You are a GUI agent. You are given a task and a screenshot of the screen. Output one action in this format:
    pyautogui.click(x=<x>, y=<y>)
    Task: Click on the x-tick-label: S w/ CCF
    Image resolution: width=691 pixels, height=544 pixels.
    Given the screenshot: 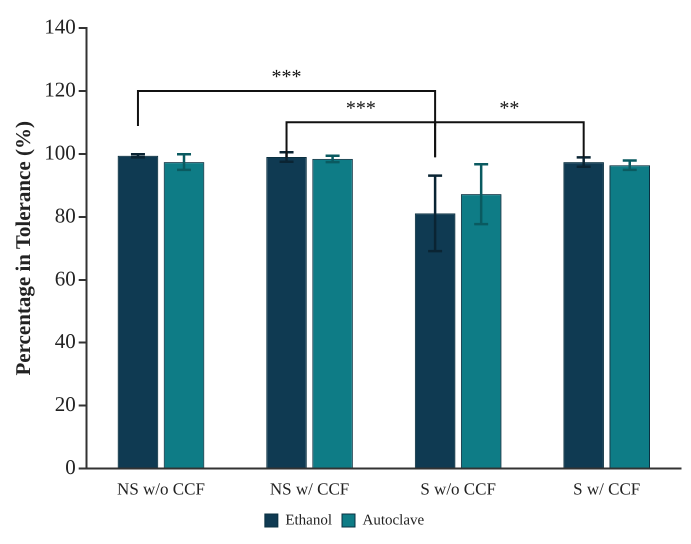 What is the action you would take?
    pyautogui.click(x=606, y=488)
    